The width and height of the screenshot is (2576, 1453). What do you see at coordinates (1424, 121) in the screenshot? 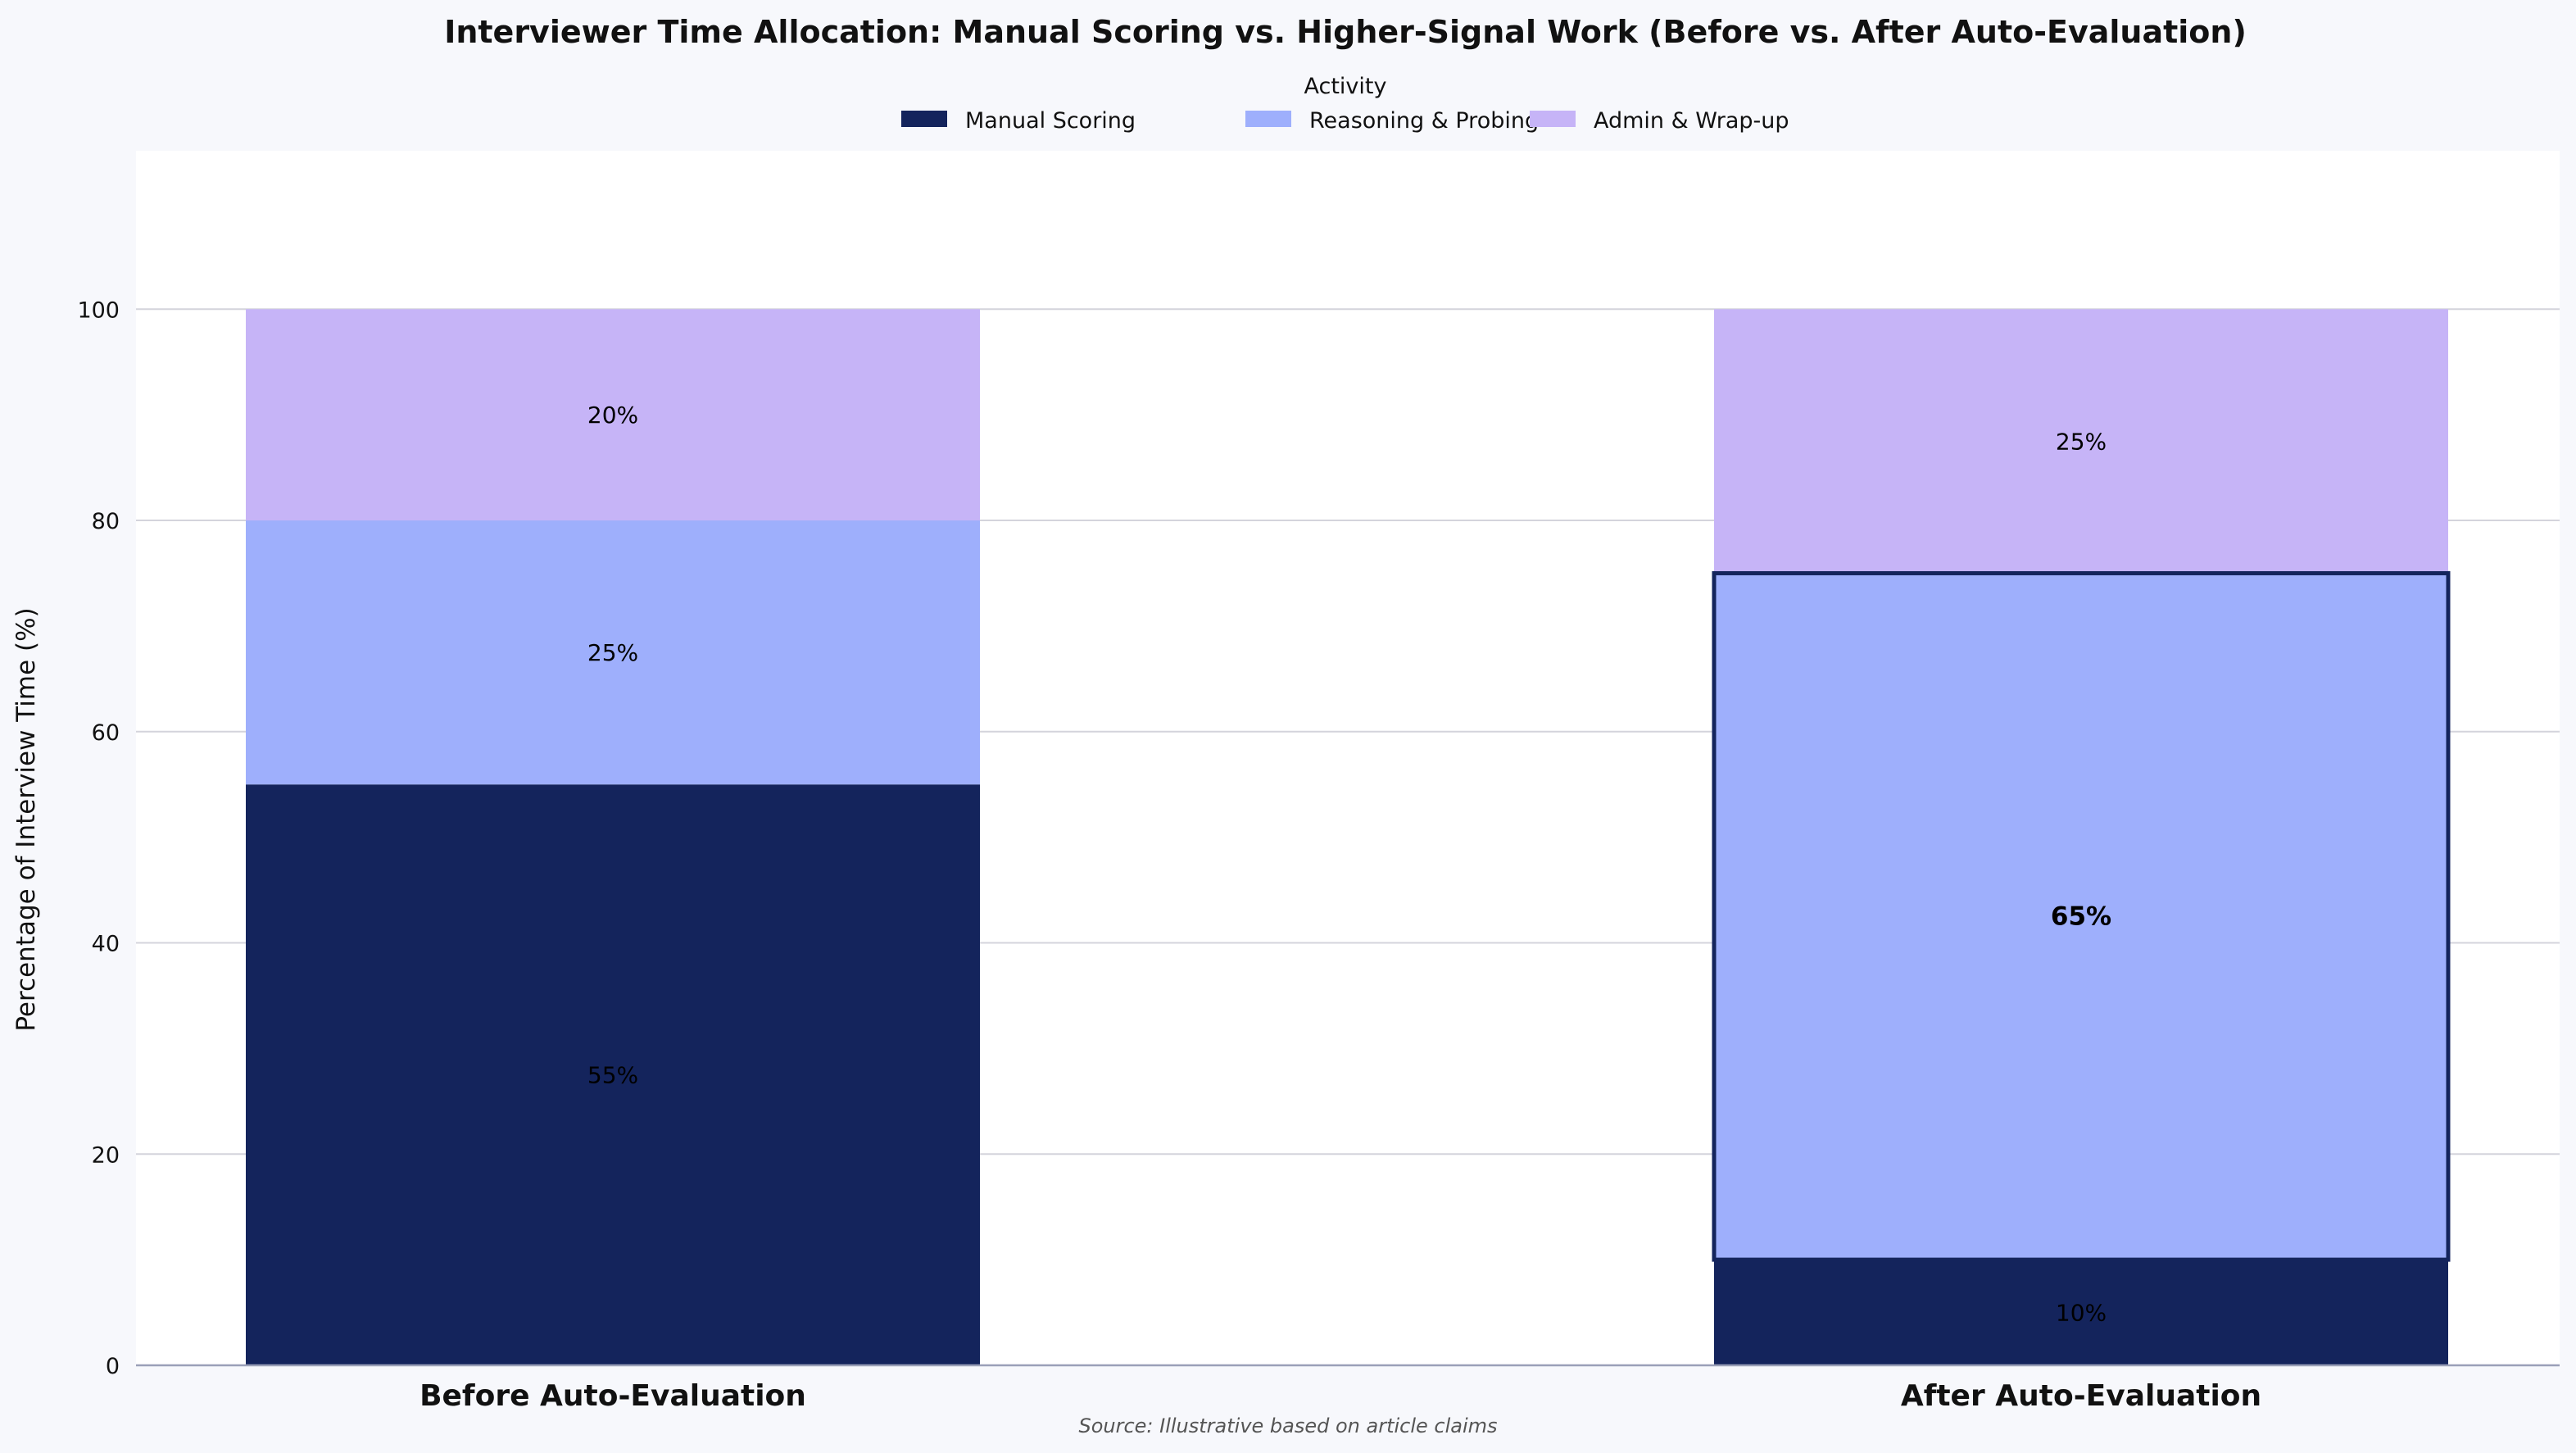
I see `legend-label: Reasoning & Probing` at bounding box center [1424, 121].